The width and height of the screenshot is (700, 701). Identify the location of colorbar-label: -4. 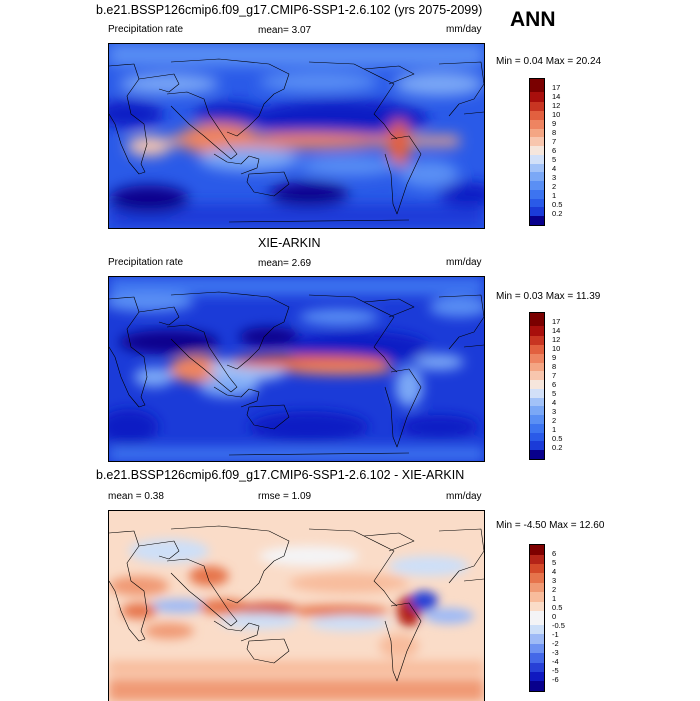
(555, 661).